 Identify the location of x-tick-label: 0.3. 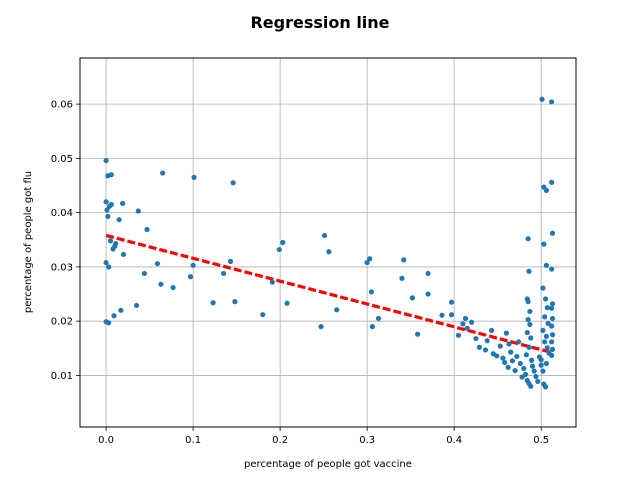
(367, 440).